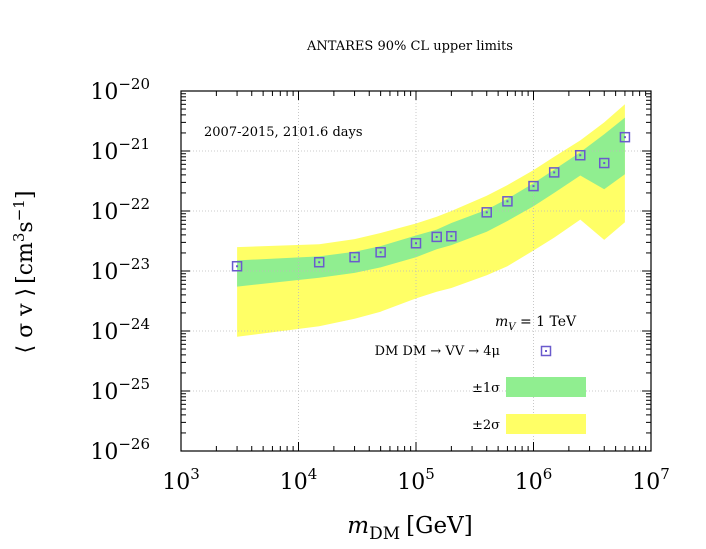 The width and height of the screenshot is (706, 549). I want to click on legend-label-band1: ±1σ, so click(486, 388).